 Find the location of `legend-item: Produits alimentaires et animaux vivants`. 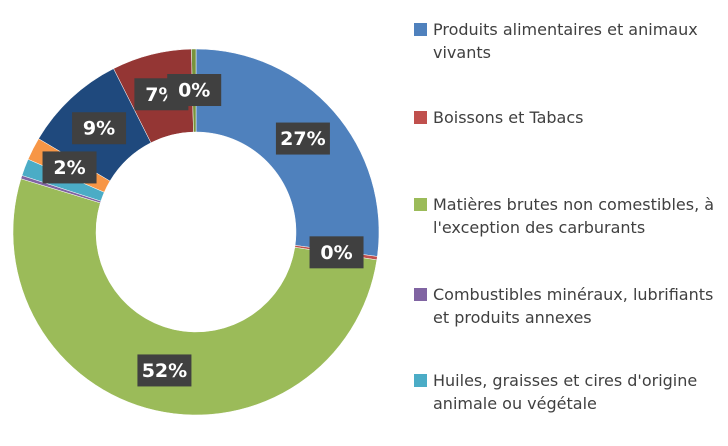

legend-item: Produits alimentaires et animaux vivants is located at coordinates (569, 41).